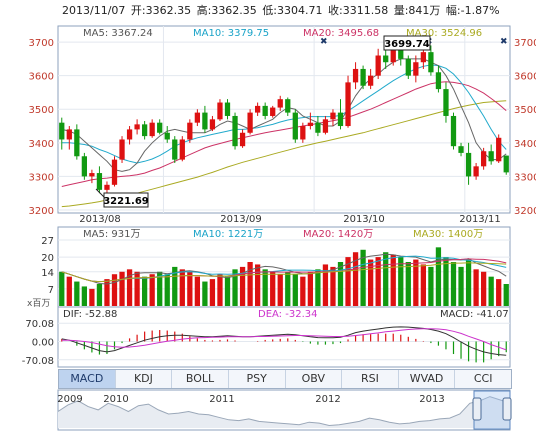 This screenshot has width=536, height=434. What do you see at coordinates (427, 379) in the screenshot?
I see `tab-wvad: WVAD` at bounding box center [427, 379].